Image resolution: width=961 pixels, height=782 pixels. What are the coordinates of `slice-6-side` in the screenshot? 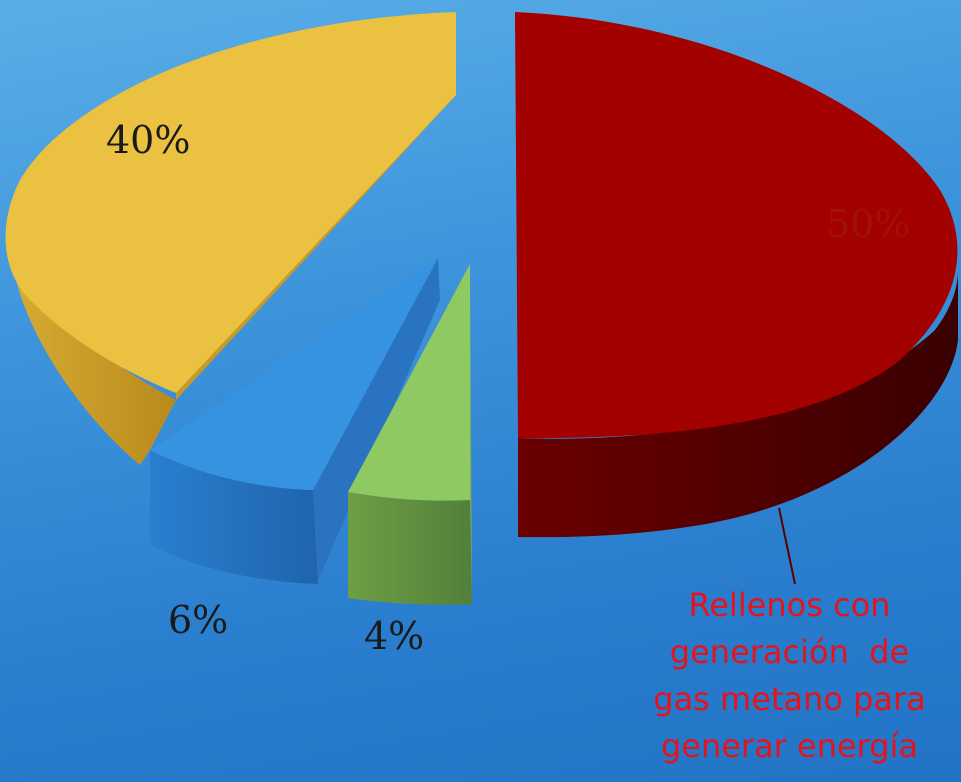 It's located at (234, 517).